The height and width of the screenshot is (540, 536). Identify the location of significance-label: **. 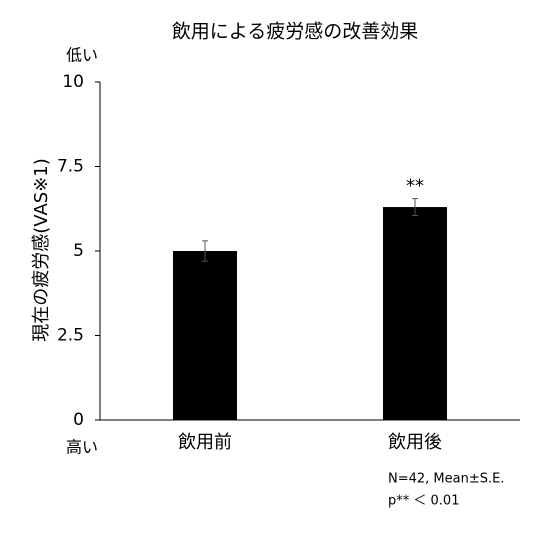
(415, 186).